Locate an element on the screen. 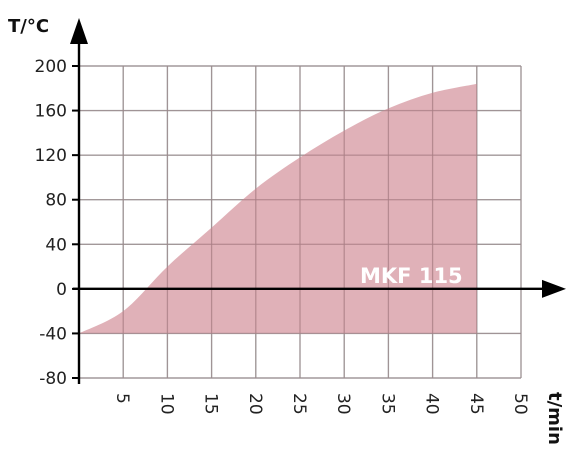 The height and width of the screenshot is (461, 574). x-tick-label: 15 is located at coordinates (211, 404).